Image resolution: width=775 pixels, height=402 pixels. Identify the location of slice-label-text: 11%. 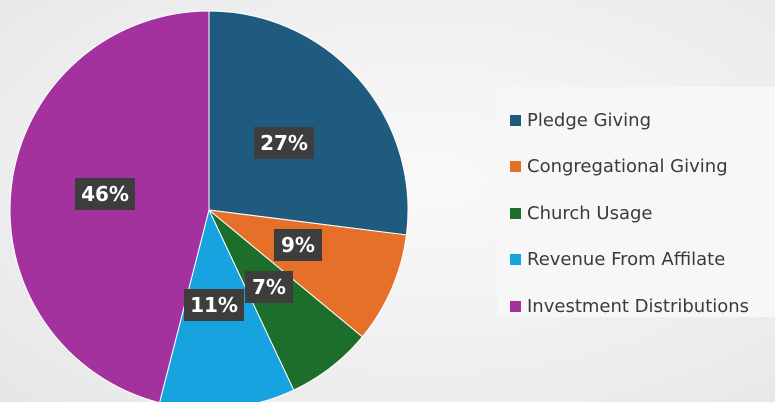
(214, 305).